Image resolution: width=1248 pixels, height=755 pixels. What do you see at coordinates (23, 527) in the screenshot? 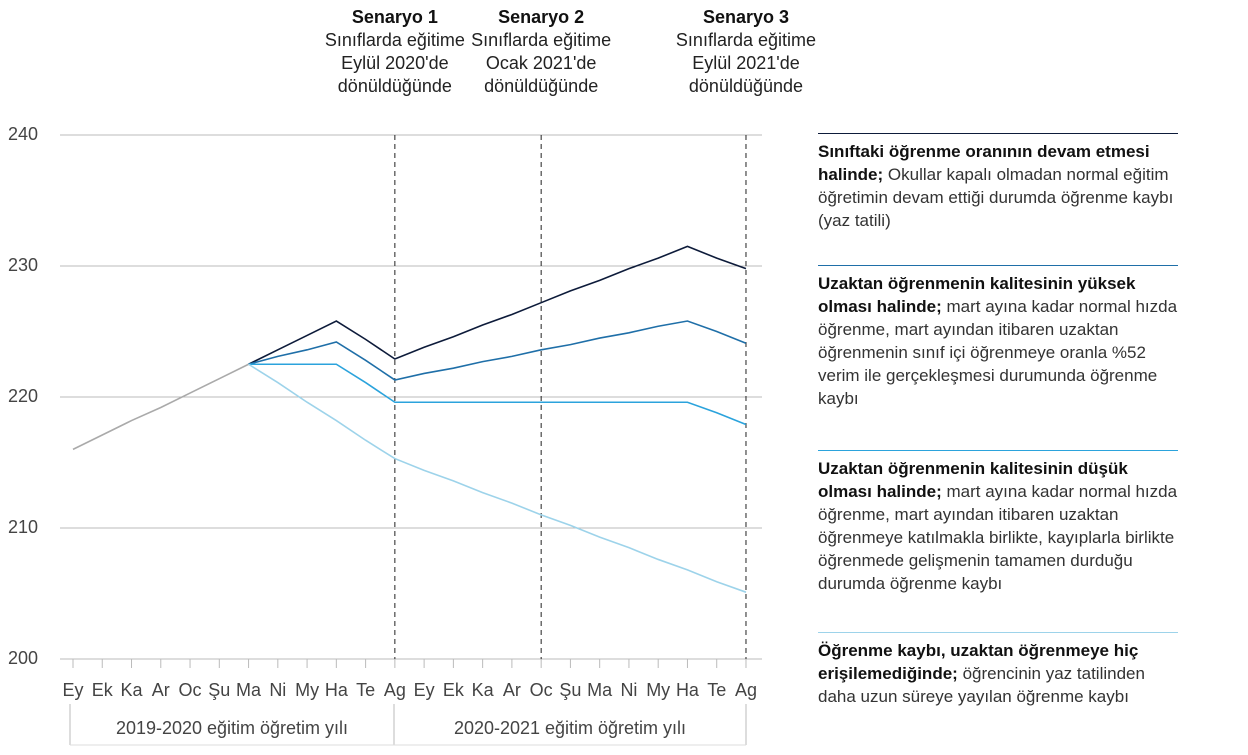
I see `y-tick-label: 210` at bounding box center [23, 527].